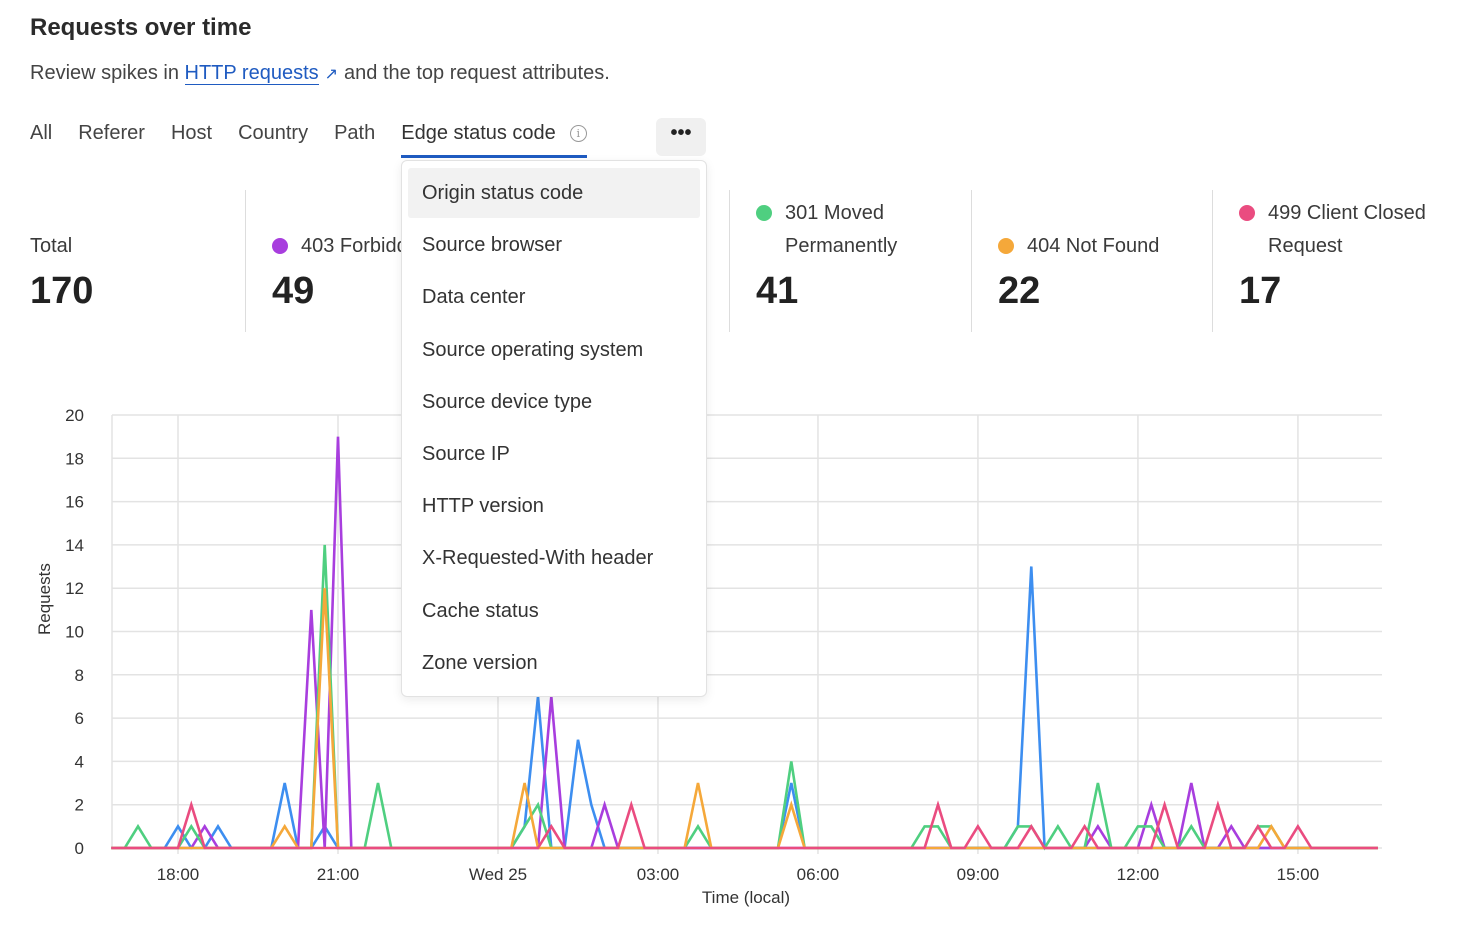 The image size is (1458, 940). I want to click on y-axis-title: Requests, so click(44, 599).